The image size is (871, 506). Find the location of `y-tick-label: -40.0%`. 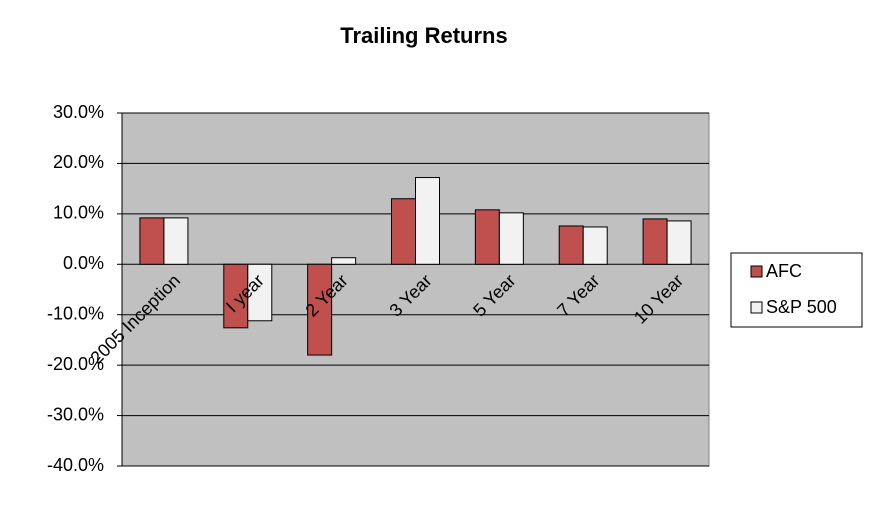

y-tick-label: -40.0% is located at coordinates (75, 465).